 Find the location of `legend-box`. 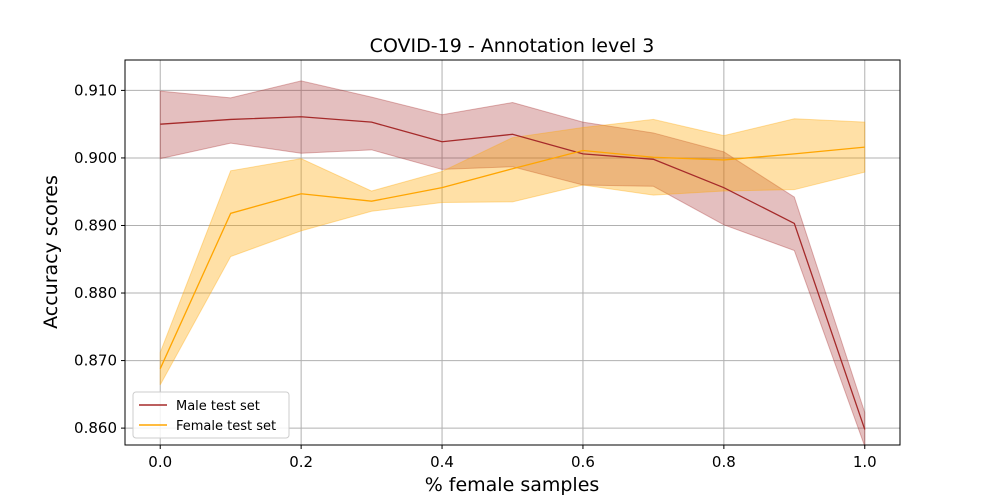

legend-box is located at coordinates (211, 415).